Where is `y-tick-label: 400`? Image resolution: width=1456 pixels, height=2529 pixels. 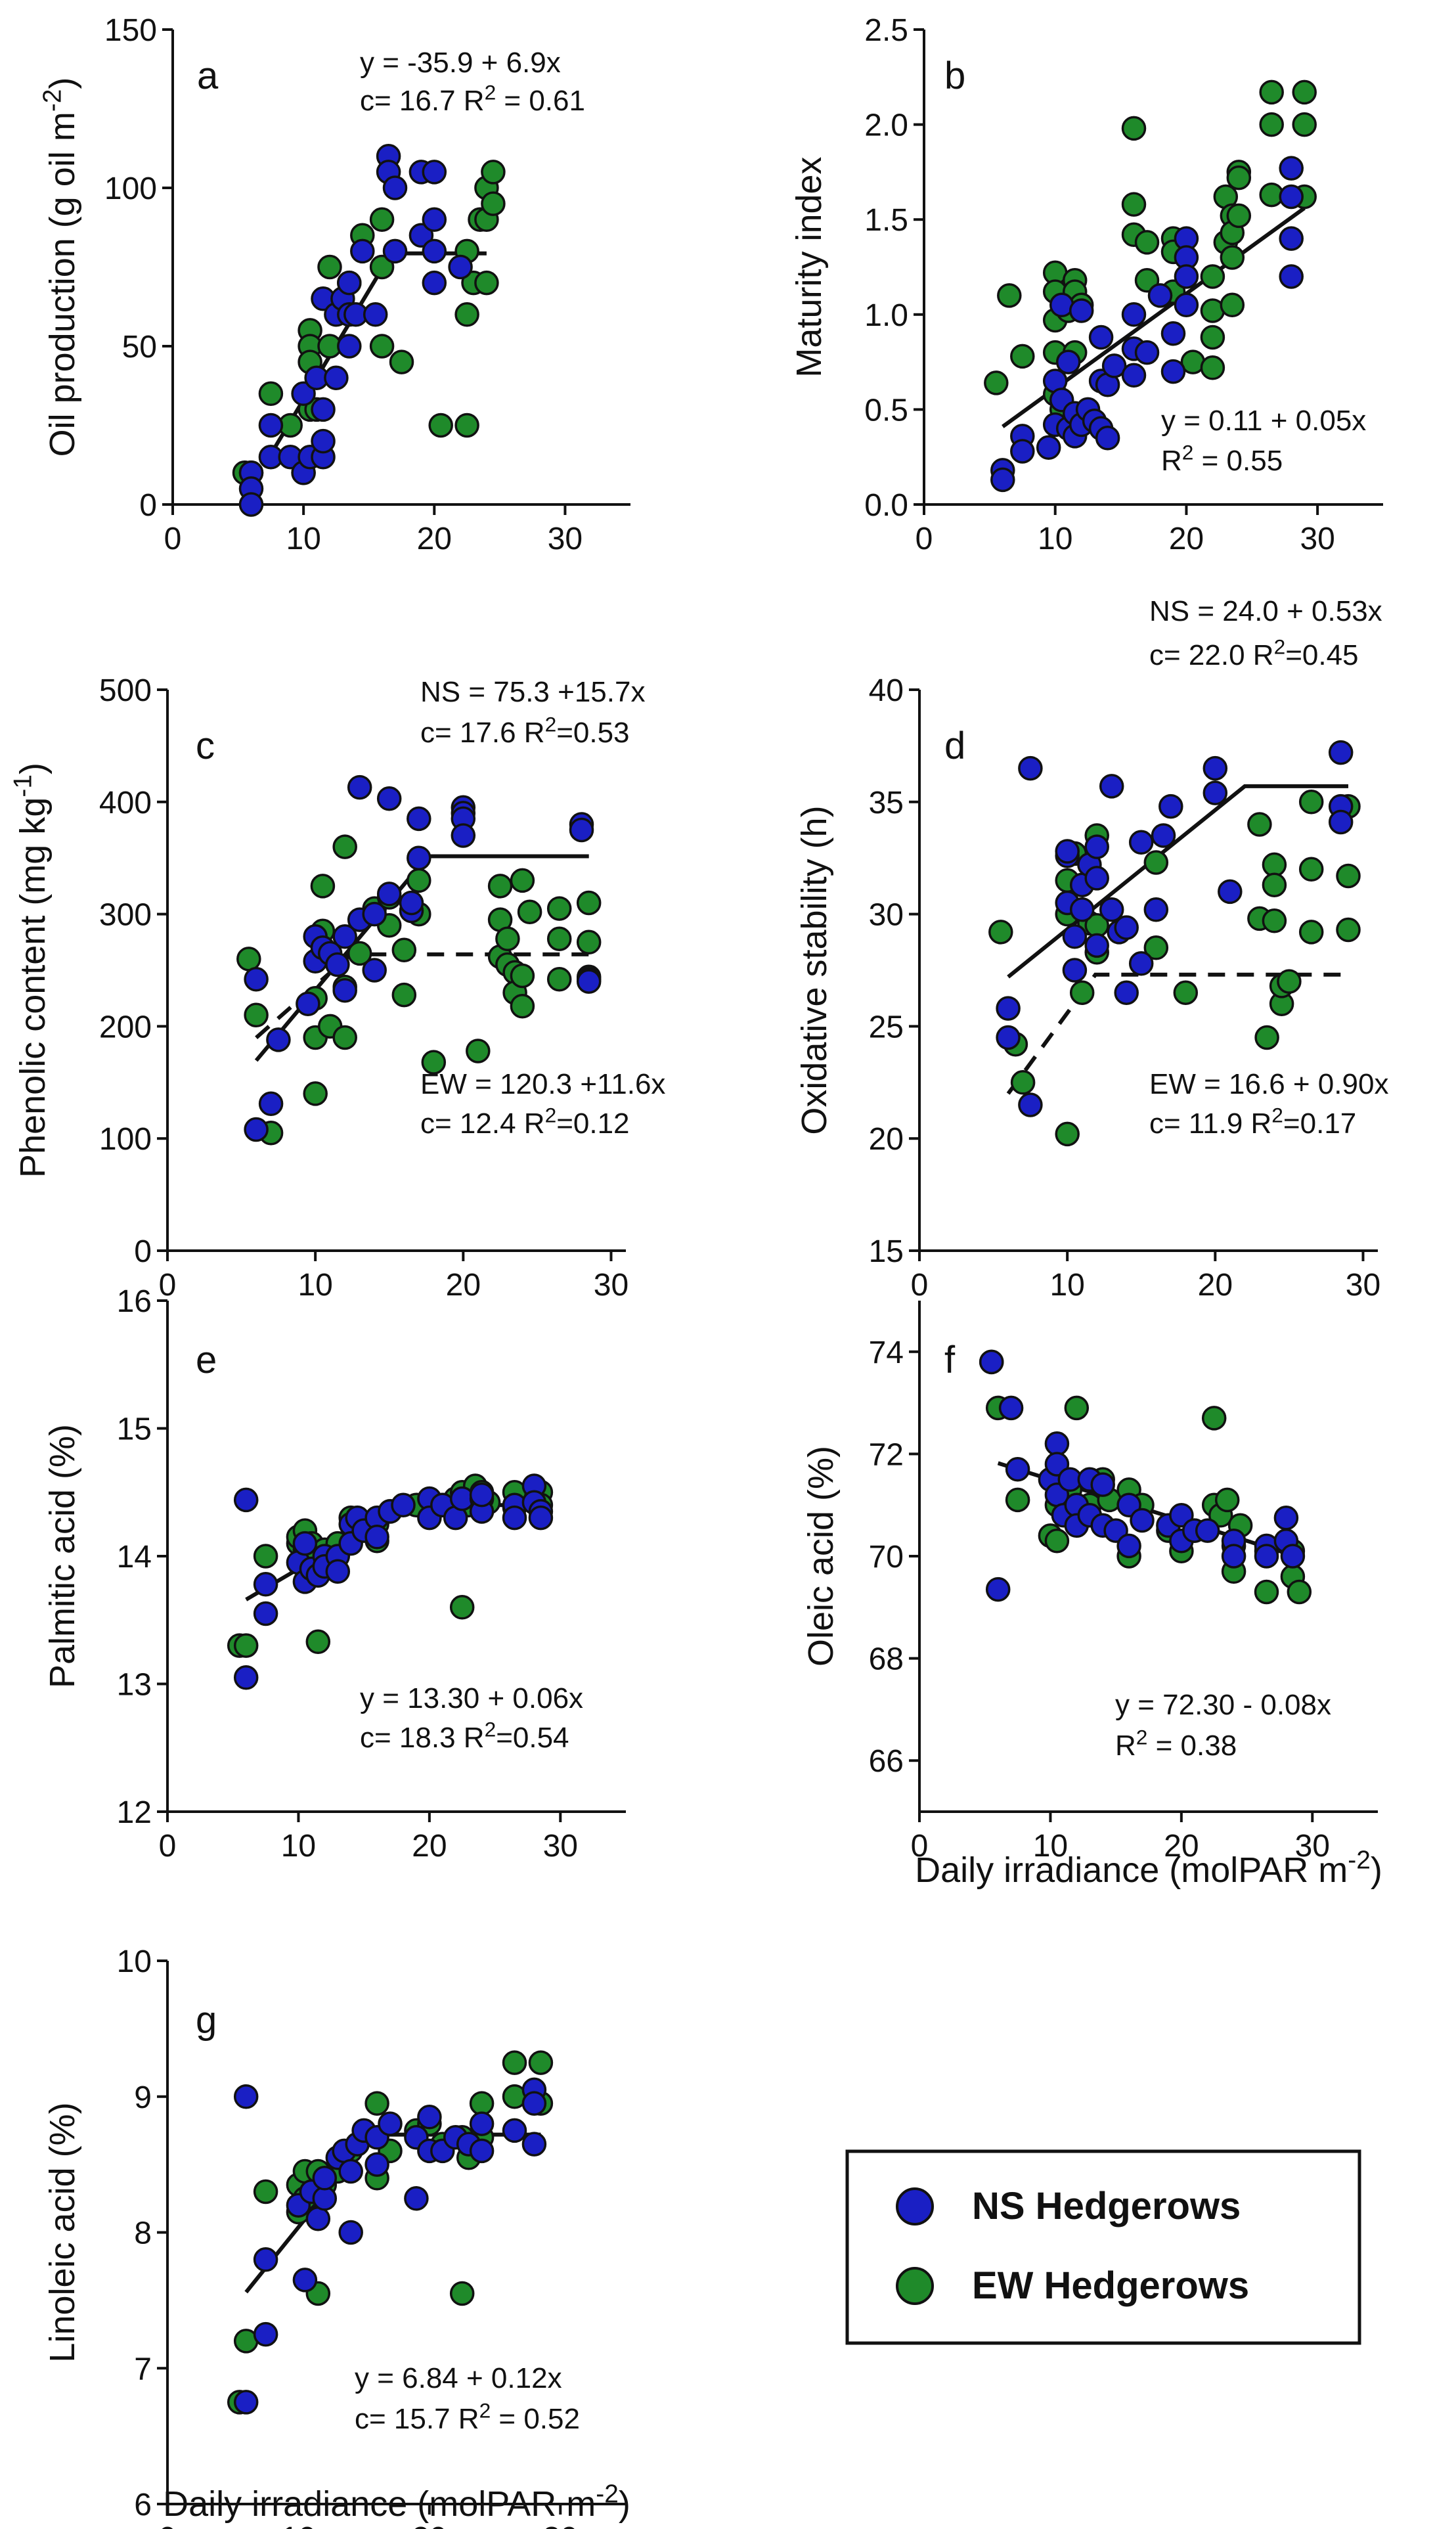
y-tick-label: 400 is located at coordinates (125, 803).